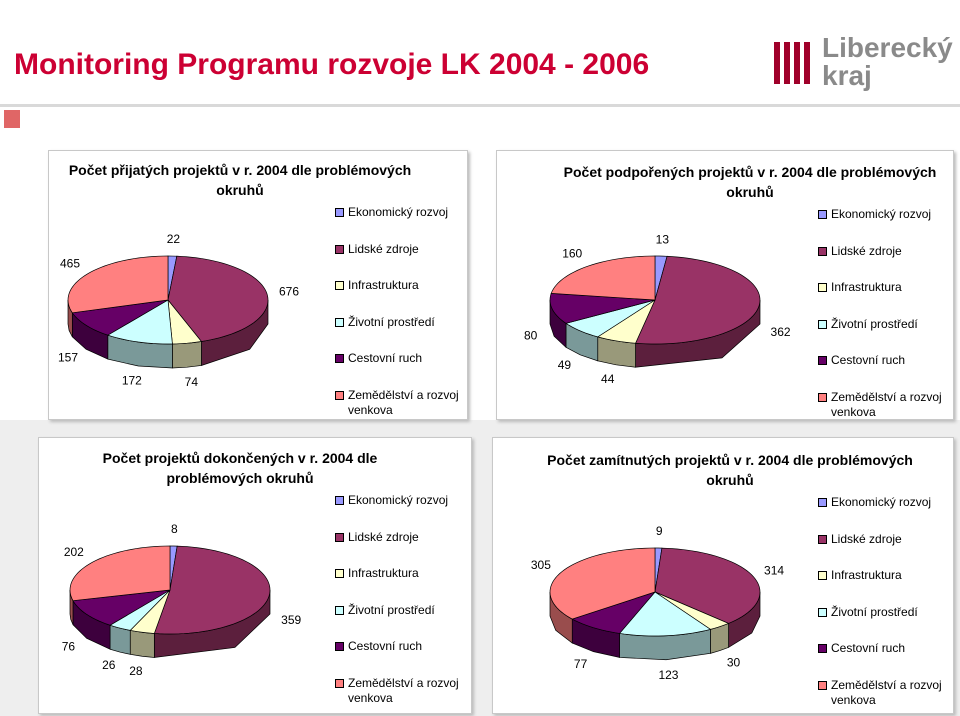  Describe the element at coordinates (74, 552) in the screenshot. I see `data-label: 202` at that location.